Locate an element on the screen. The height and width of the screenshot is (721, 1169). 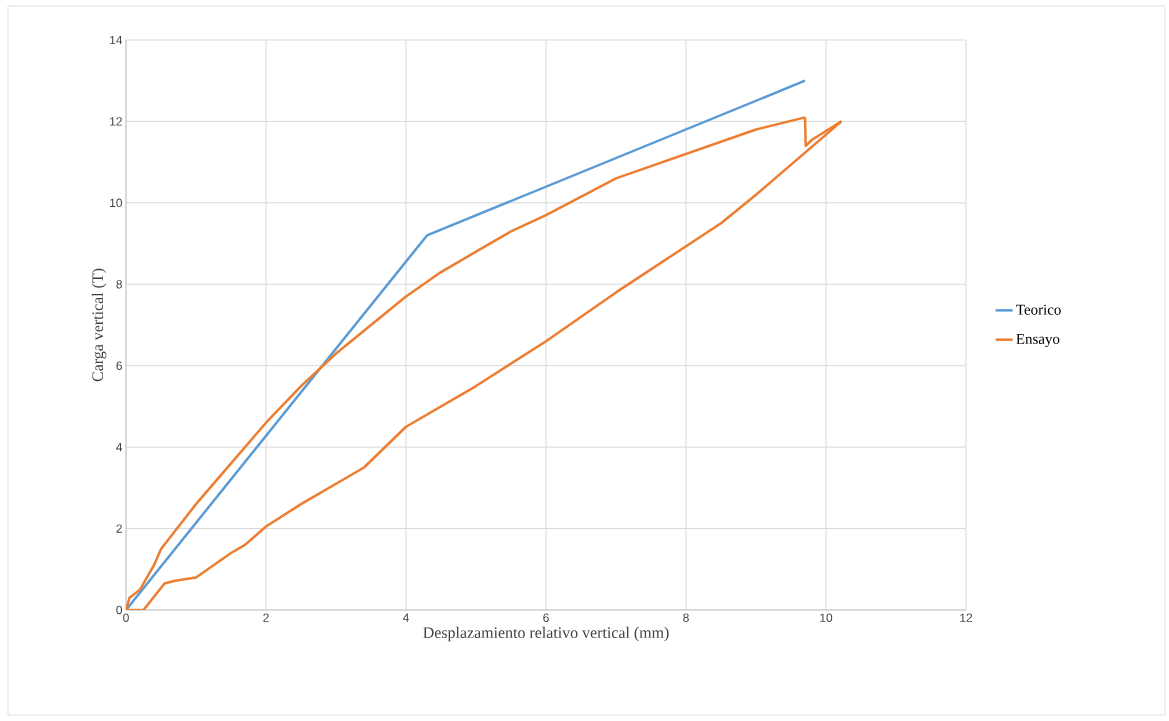
y-tick-label: 10 is located at coordinates (116, 203).